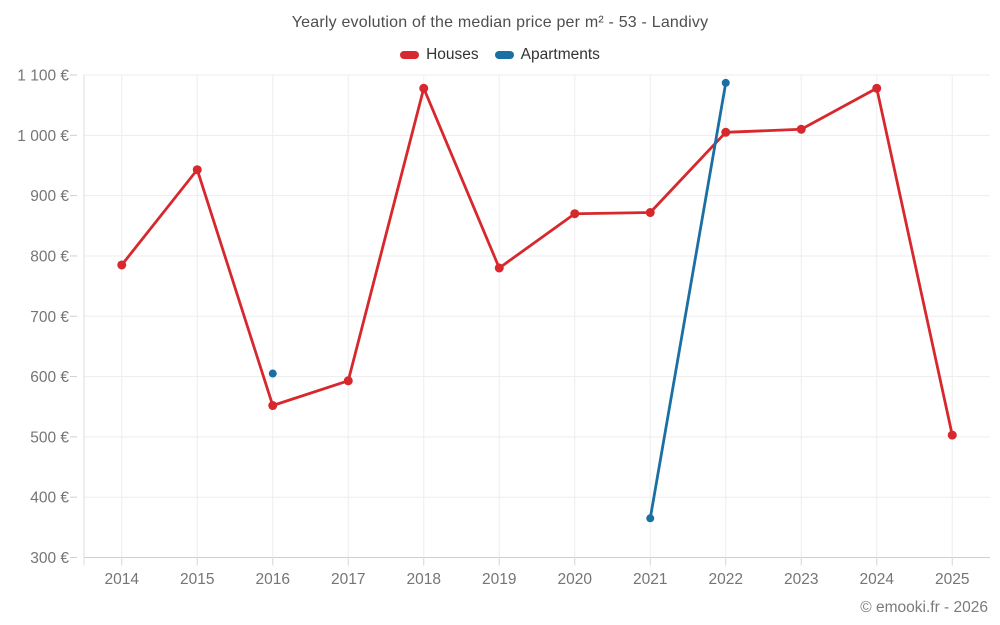  What do you see at coordinates (348, 579) in the screenshot?
I see `svg-text: 2017` at bounding box center [348, 579].